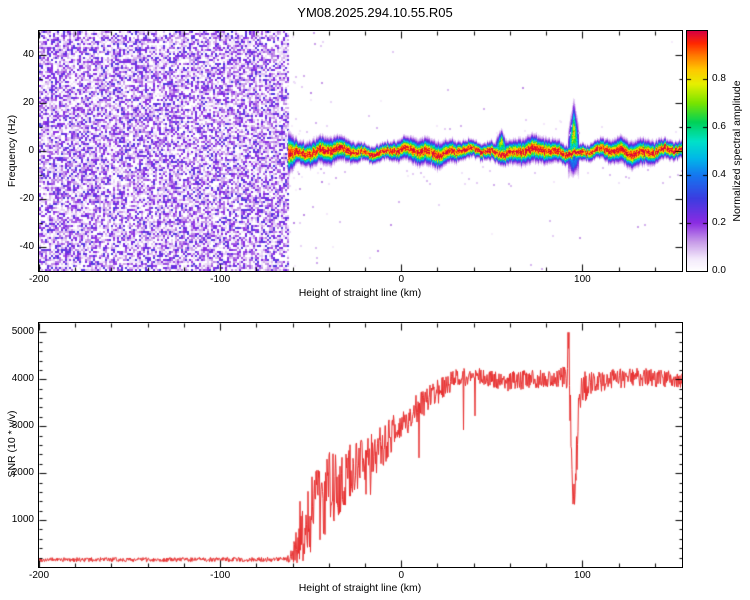  Describe the element at coordinates (719, 222) in the screenshot. I see `colorbar-tick-label: 0.2` at that location.